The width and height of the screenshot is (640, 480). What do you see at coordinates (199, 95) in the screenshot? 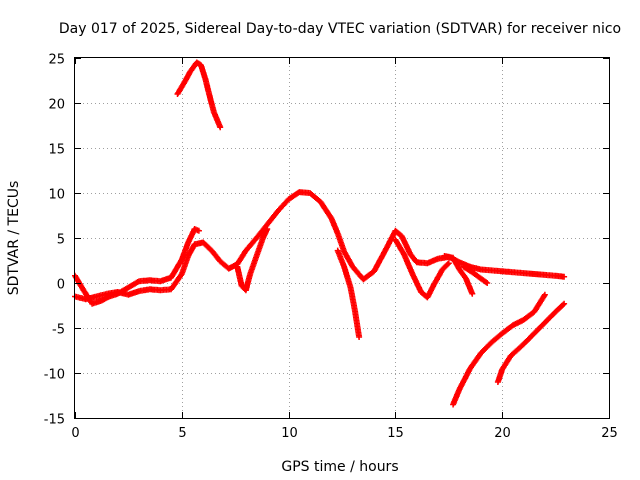
I see `trace-peak` at bounding box center [199, 95].